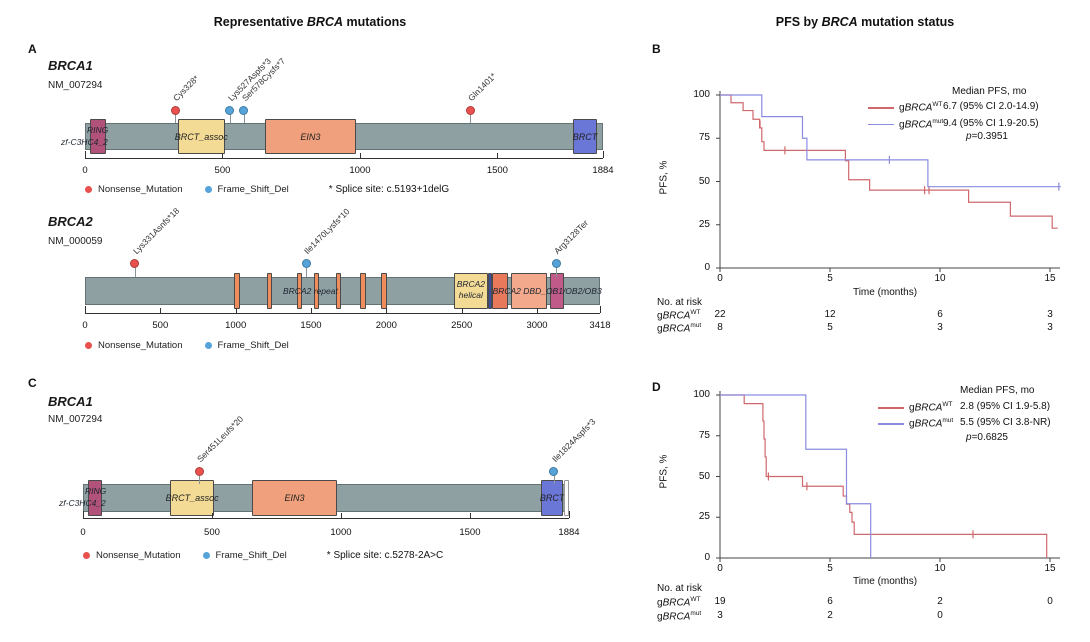  Describe the element at coordinates (991, 106) in the screenshot. I see `km-median-value-wt: 6.7 (95% CI 2.0-14.9)` at that location.